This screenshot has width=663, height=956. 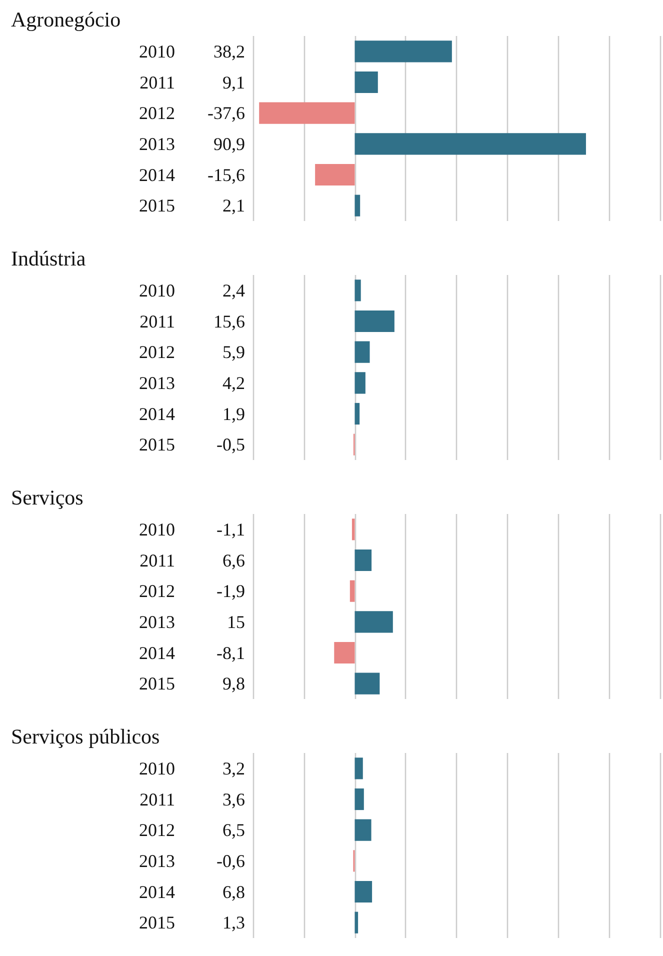 What do you see at coordinates (233, 768) in the screenshot?
I see `data-label: 3,2` at bounding box center [233, 768].